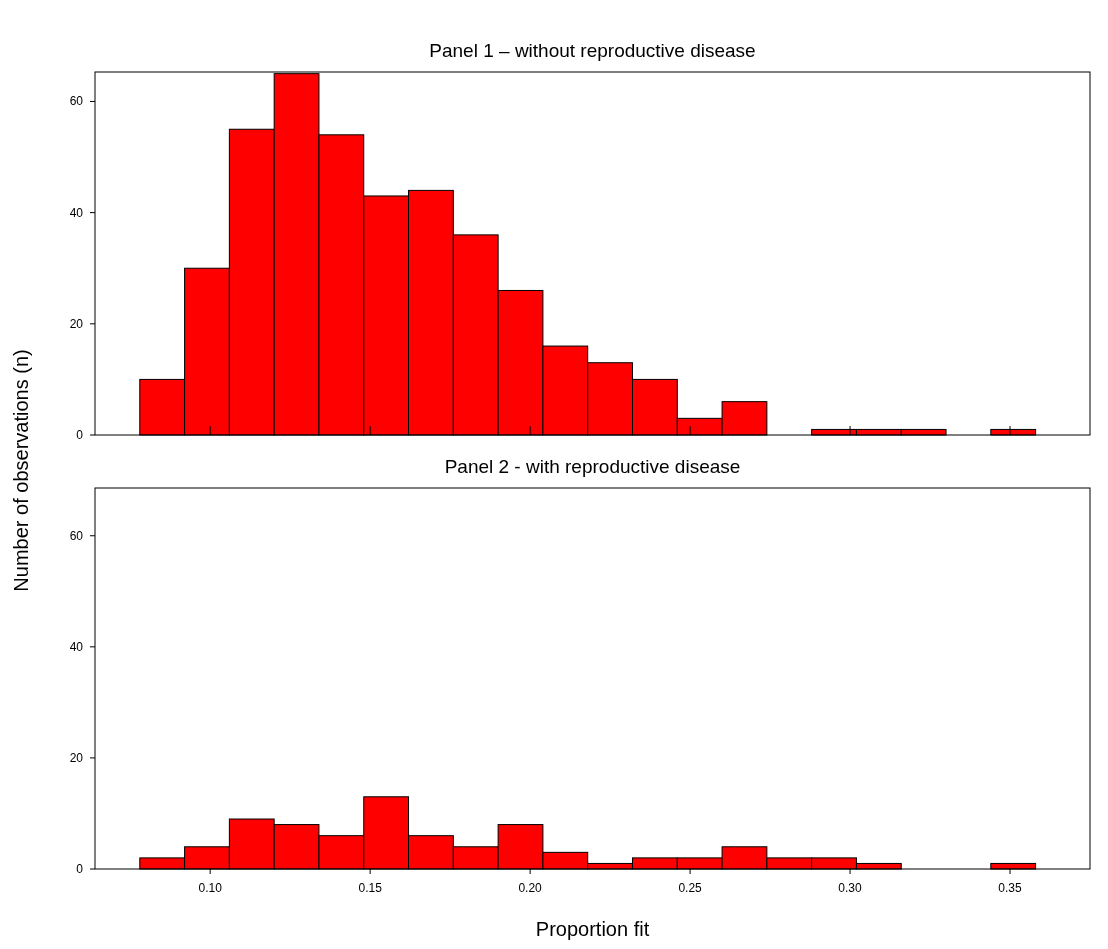 The width and height of the screenshot is (1108, 949). Describe the element at coordinates (690, 888) in the screenshot. I see `x-tick-label: 0.25` at that location.